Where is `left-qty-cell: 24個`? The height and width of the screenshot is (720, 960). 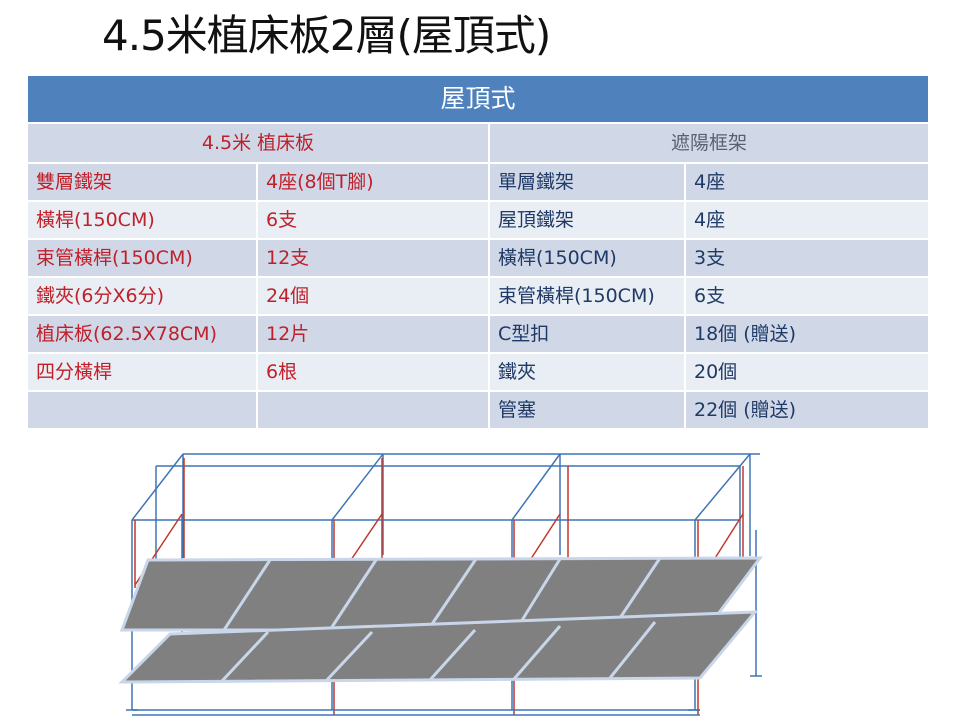
left-qty-cell: 24個 is located at coordinates (373, 296).